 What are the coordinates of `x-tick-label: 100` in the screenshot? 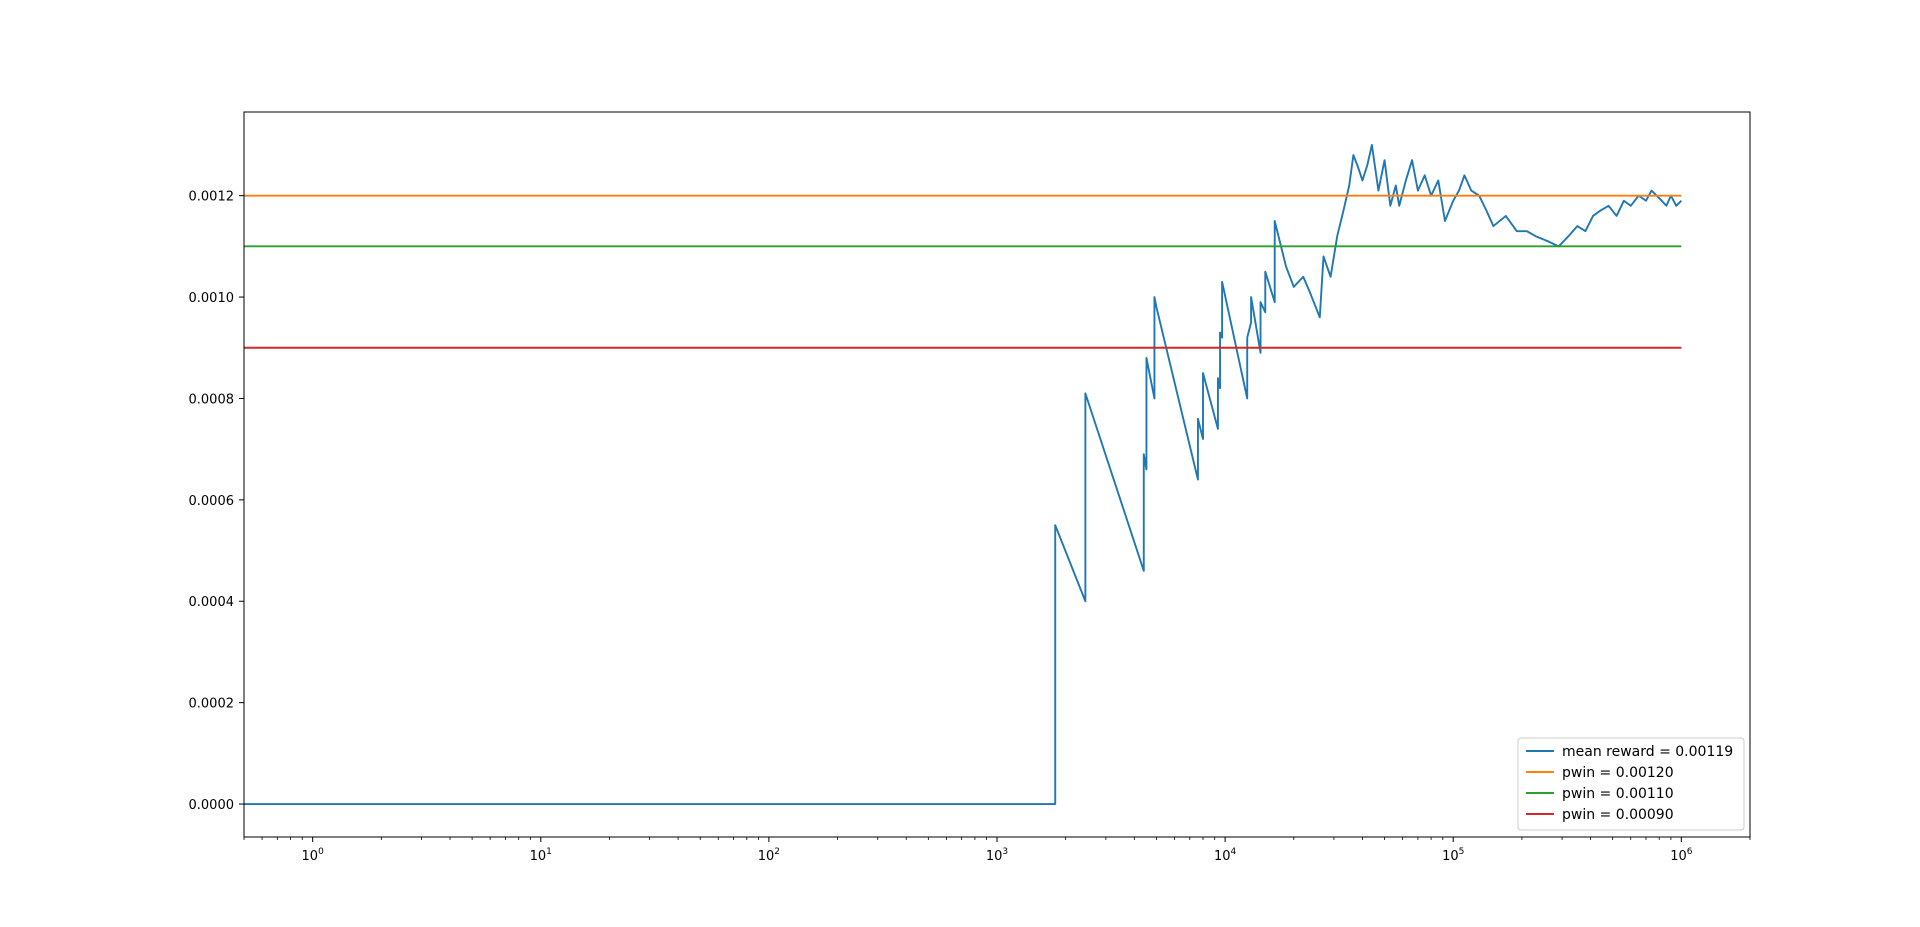 It's located at (313, 855).